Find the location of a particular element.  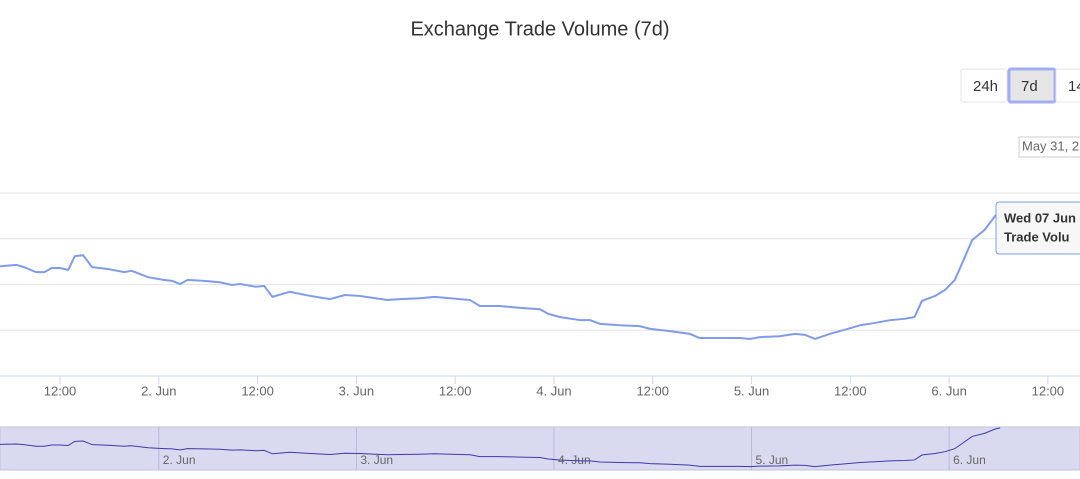

x-tick-label: 3. Jun is located at coordinates (356, 390).